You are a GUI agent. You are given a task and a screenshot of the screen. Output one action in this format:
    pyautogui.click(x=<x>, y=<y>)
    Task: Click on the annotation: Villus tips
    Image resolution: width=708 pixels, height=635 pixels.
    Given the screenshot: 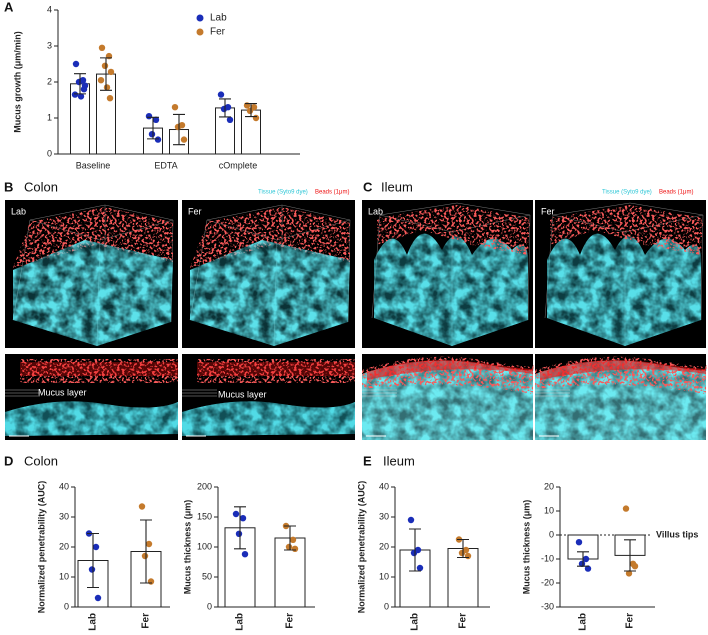 What is the action you would take?
    pyautogui.click(x=677, y=534)
    